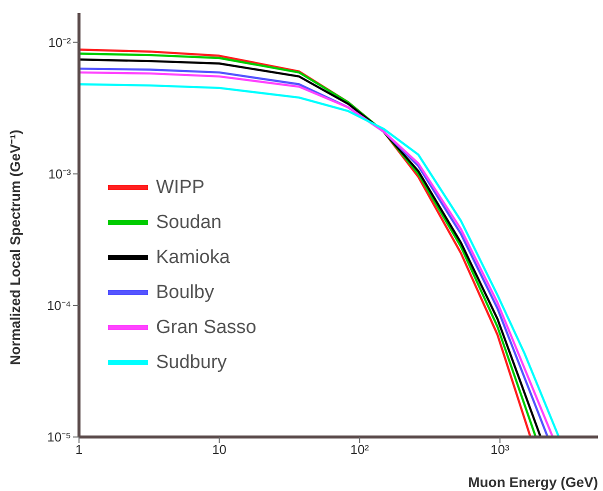 The height and width of the screenshot is (491, 603). What do you see at coordinates (185, 293) in the screenshot?
I see `legend-label: Boulby` at bounding box center [185, 293].